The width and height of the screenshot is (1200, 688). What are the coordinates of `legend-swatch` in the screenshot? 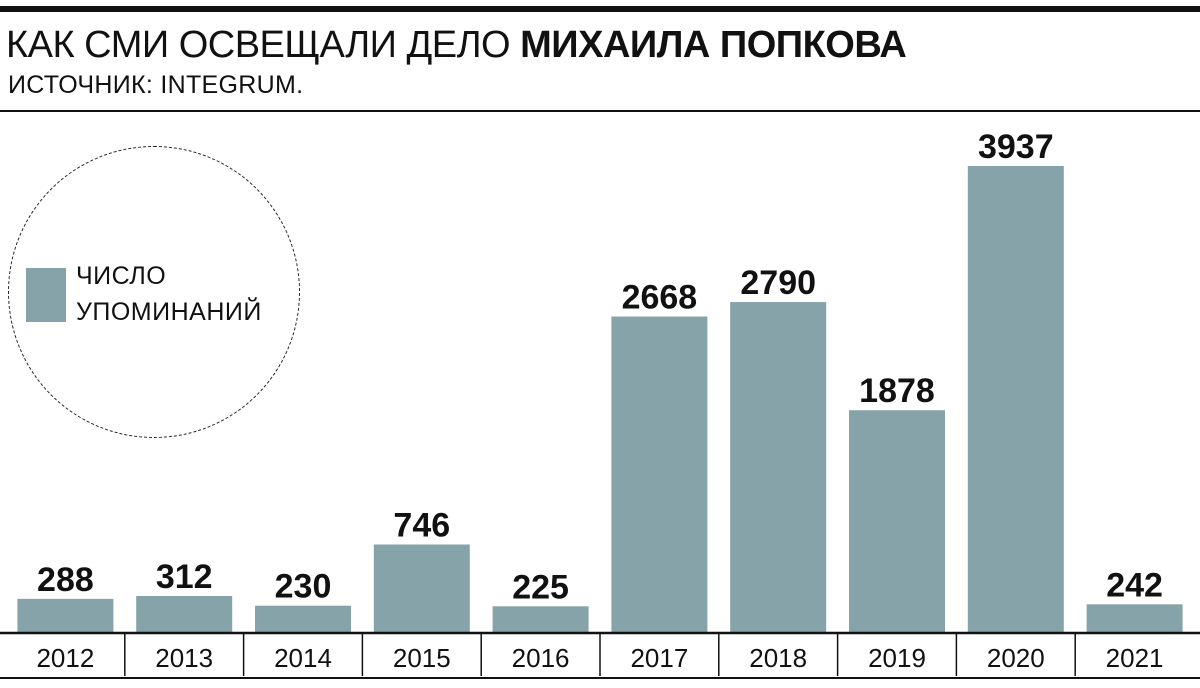 It's located at (46, 295).